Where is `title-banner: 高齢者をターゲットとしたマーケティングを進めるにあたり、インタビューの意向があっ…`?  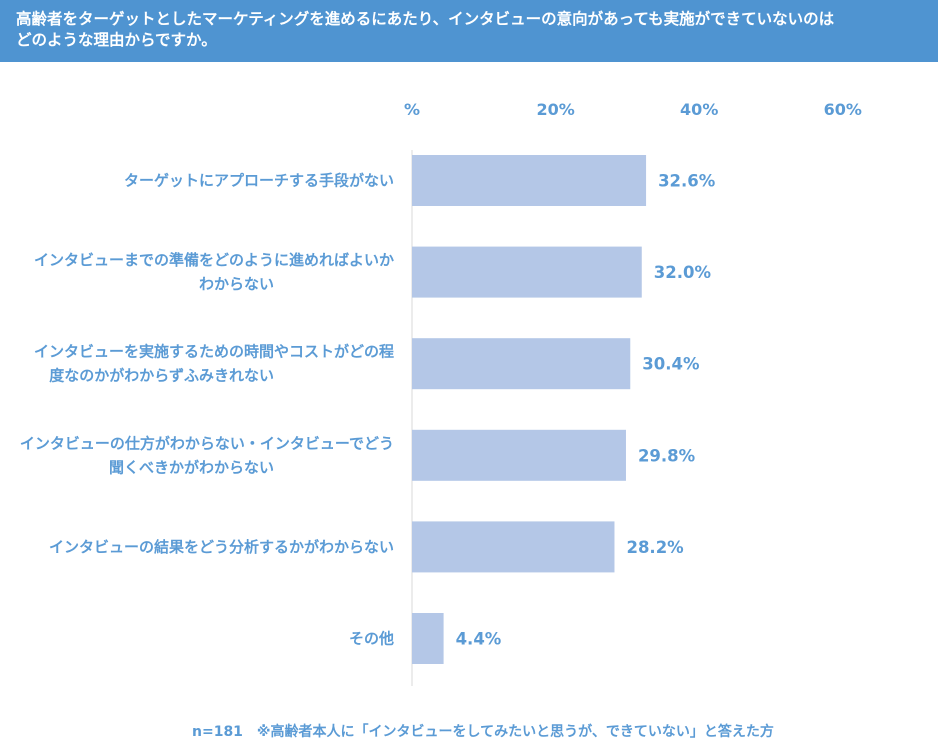 title-banner: 高齢者をターゲットとしたマーケティングを進めるにあたり、インタビューの意向があっ… is located at coordinates (469, 31).